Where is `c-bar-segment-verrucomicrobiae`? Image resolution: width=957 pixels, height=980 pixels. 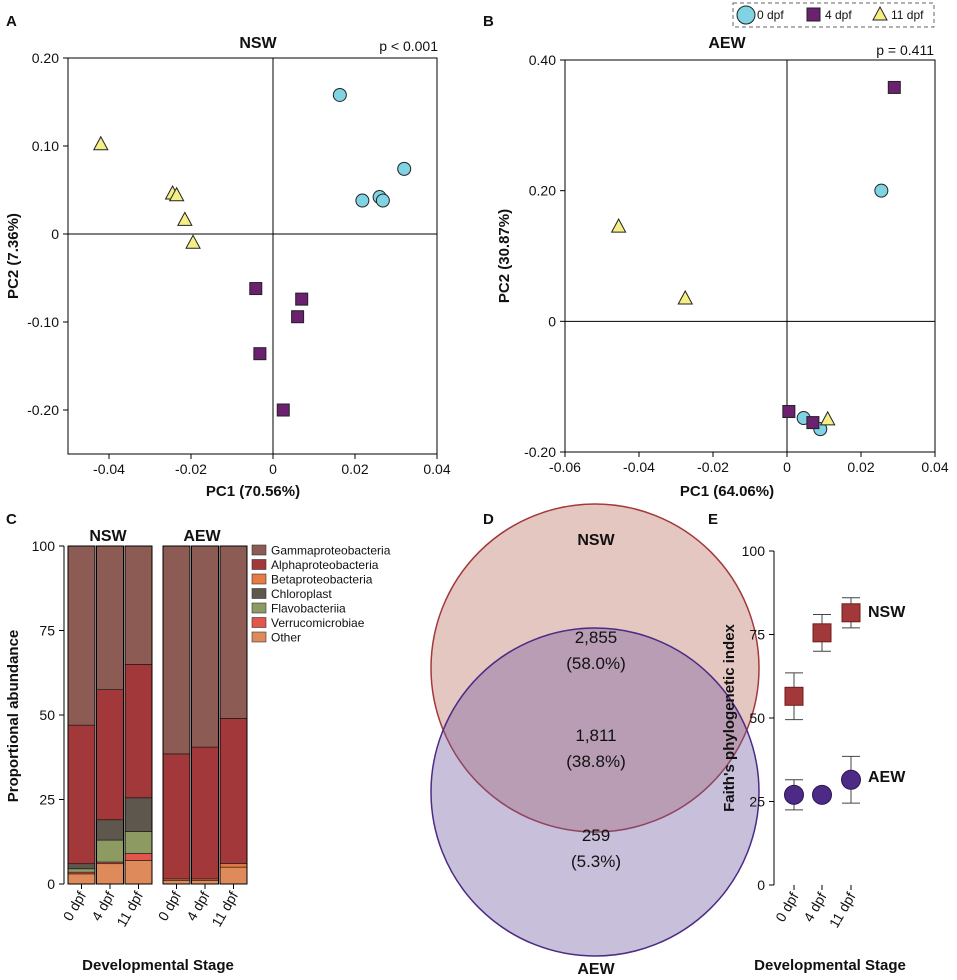 c-bar-segment-verrucomicrobiae is located at coordinates (138, 857).